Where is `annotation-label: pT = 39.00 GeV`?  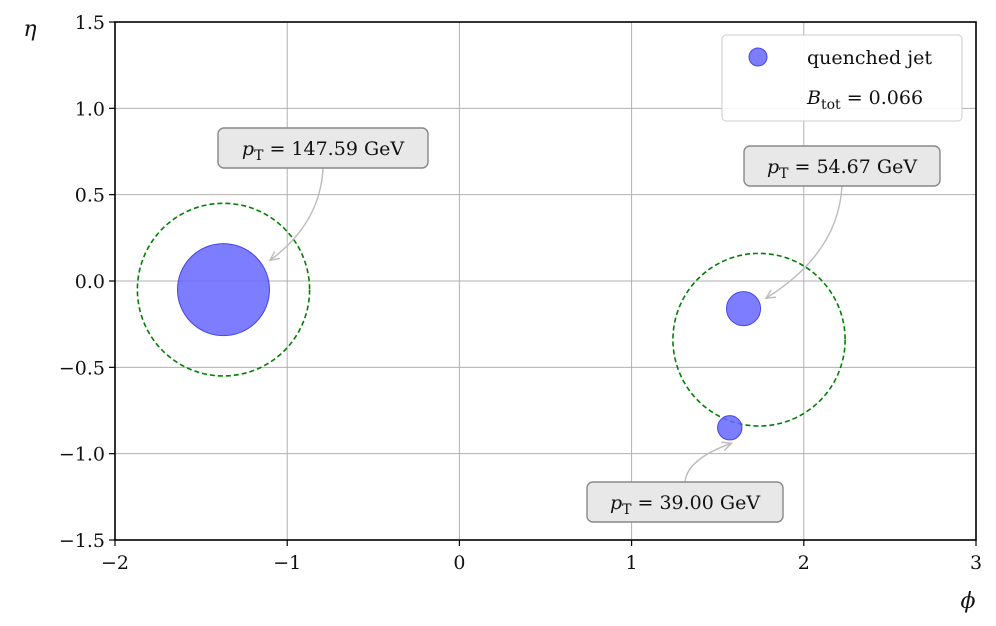
annotation-label: pT = 39.00 GeV is located at coordinates (685, 505).